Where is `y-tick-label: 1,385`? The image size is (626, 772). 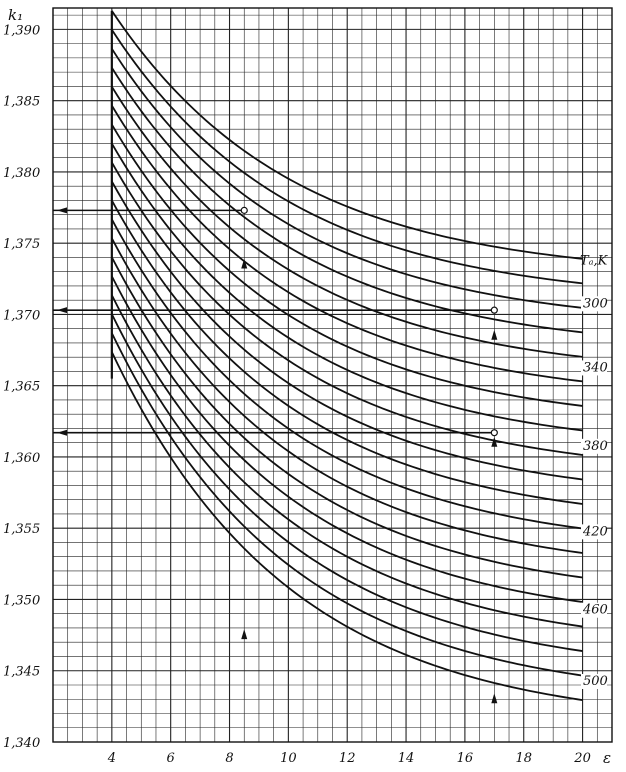 y-tick-label: 1,385 is located at coordinates (21, 102).